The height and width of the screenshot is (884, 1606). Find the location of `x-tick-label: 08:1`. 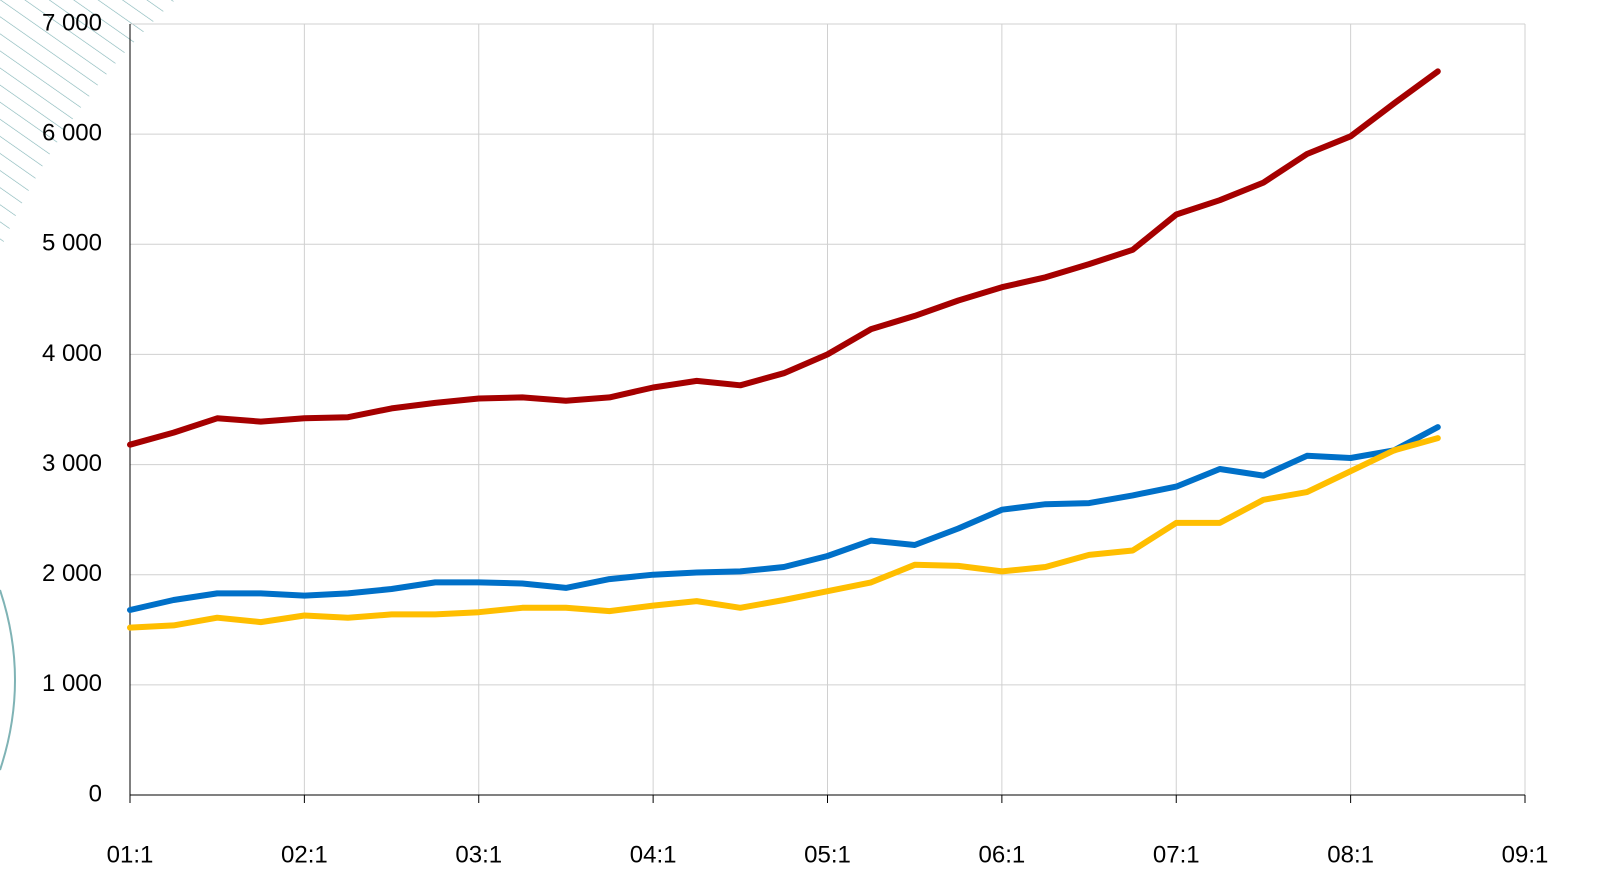

x-tick-label: 08:1 is located at coordinates (1350, 854).